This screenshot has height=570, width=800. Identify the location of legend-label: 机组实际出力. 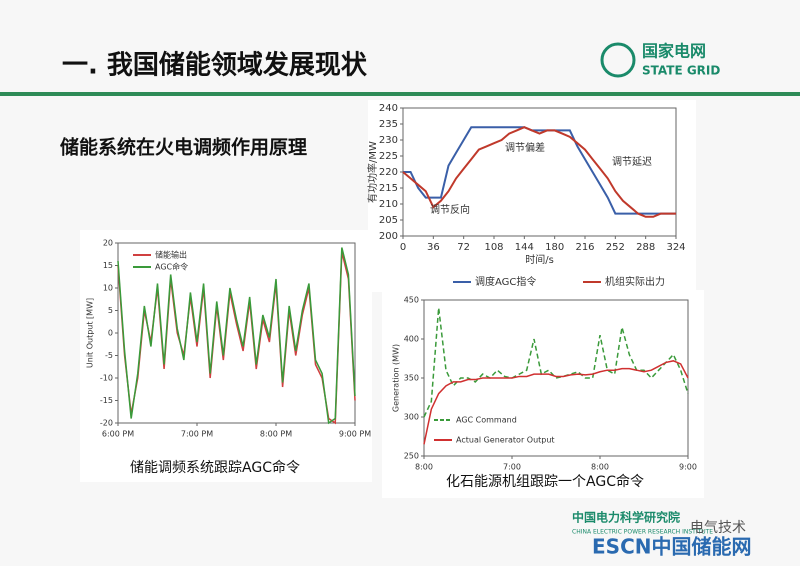
(635, 281).